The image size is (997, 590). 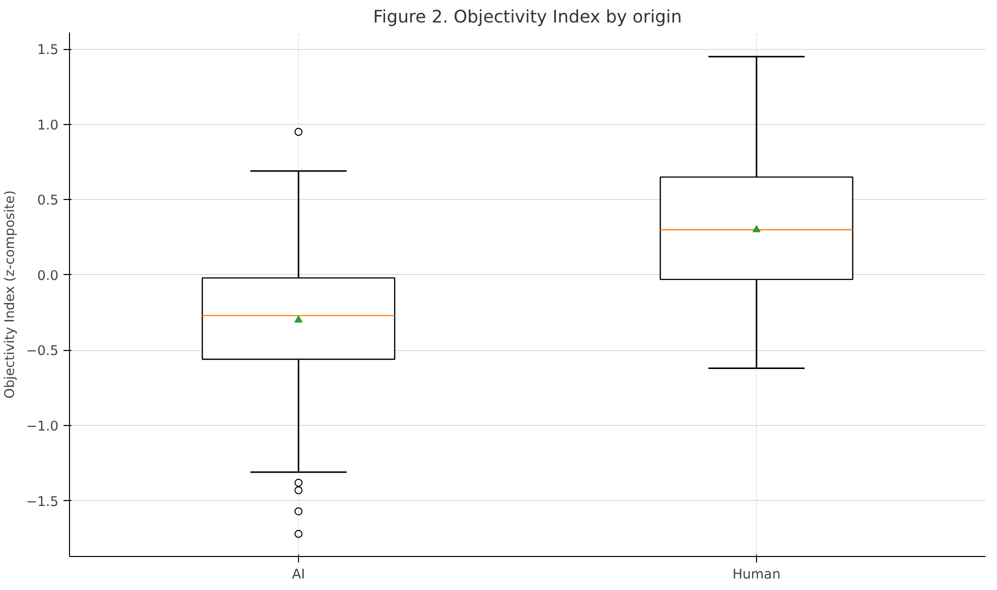 What do you see at coordinates (42, 427) in the screenshot?
I see `y-tick-label: −1.0` at bounding box center [42, 427].